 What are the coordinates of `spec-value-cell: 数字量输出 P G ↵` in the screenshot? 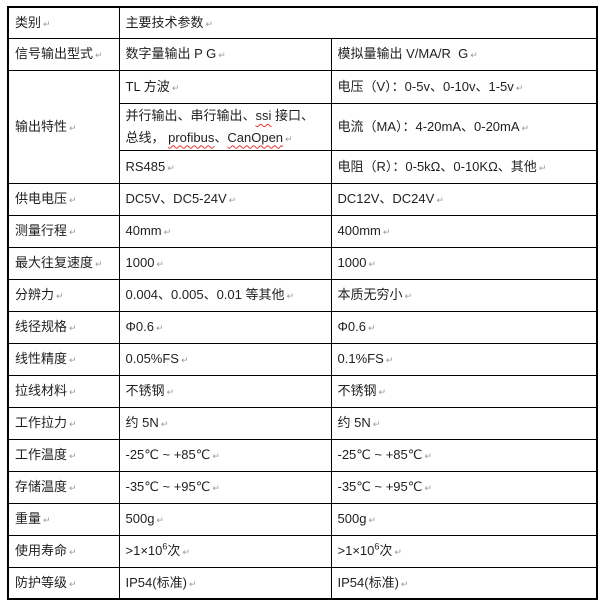 It's located at (225, 54).